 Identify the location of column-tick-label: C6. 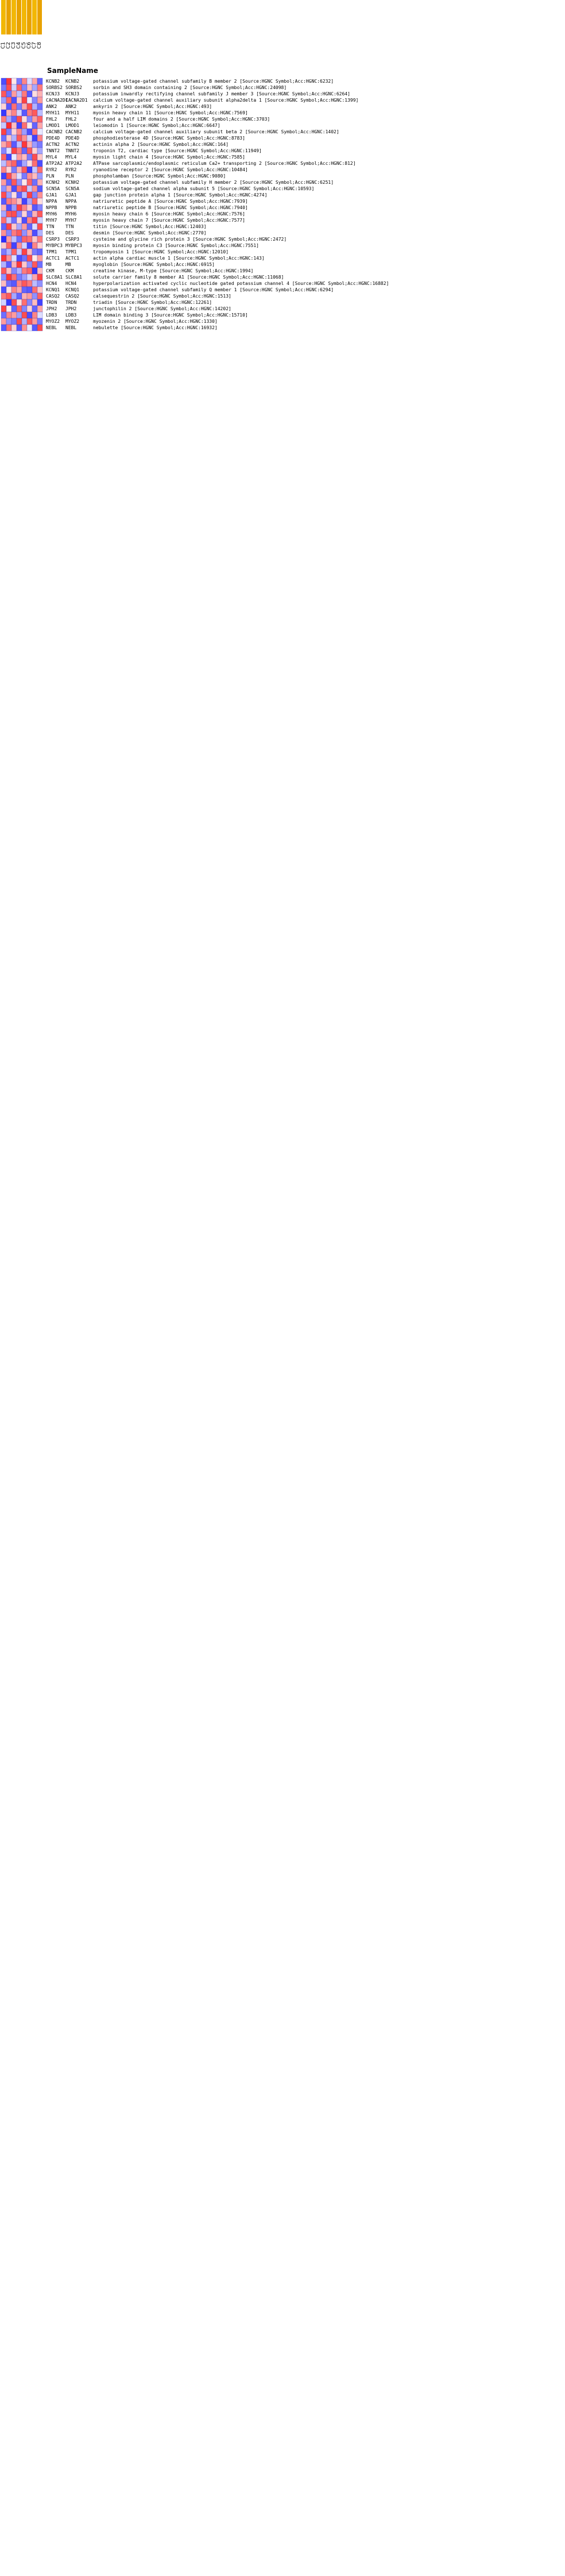
(29, 45).